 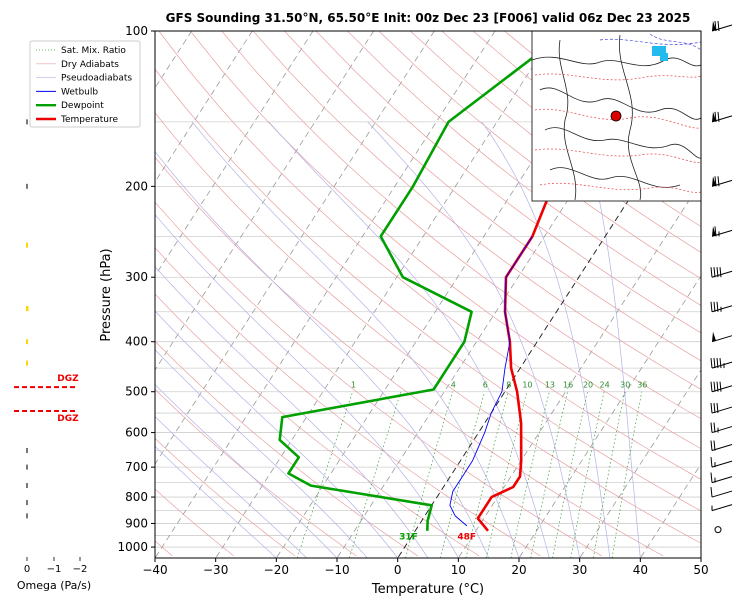 What do you see at coordinates (106, 294) in the screenshot?
I see `y-axis-label: Pressure (hPa)` at bounding box center [106, 294].